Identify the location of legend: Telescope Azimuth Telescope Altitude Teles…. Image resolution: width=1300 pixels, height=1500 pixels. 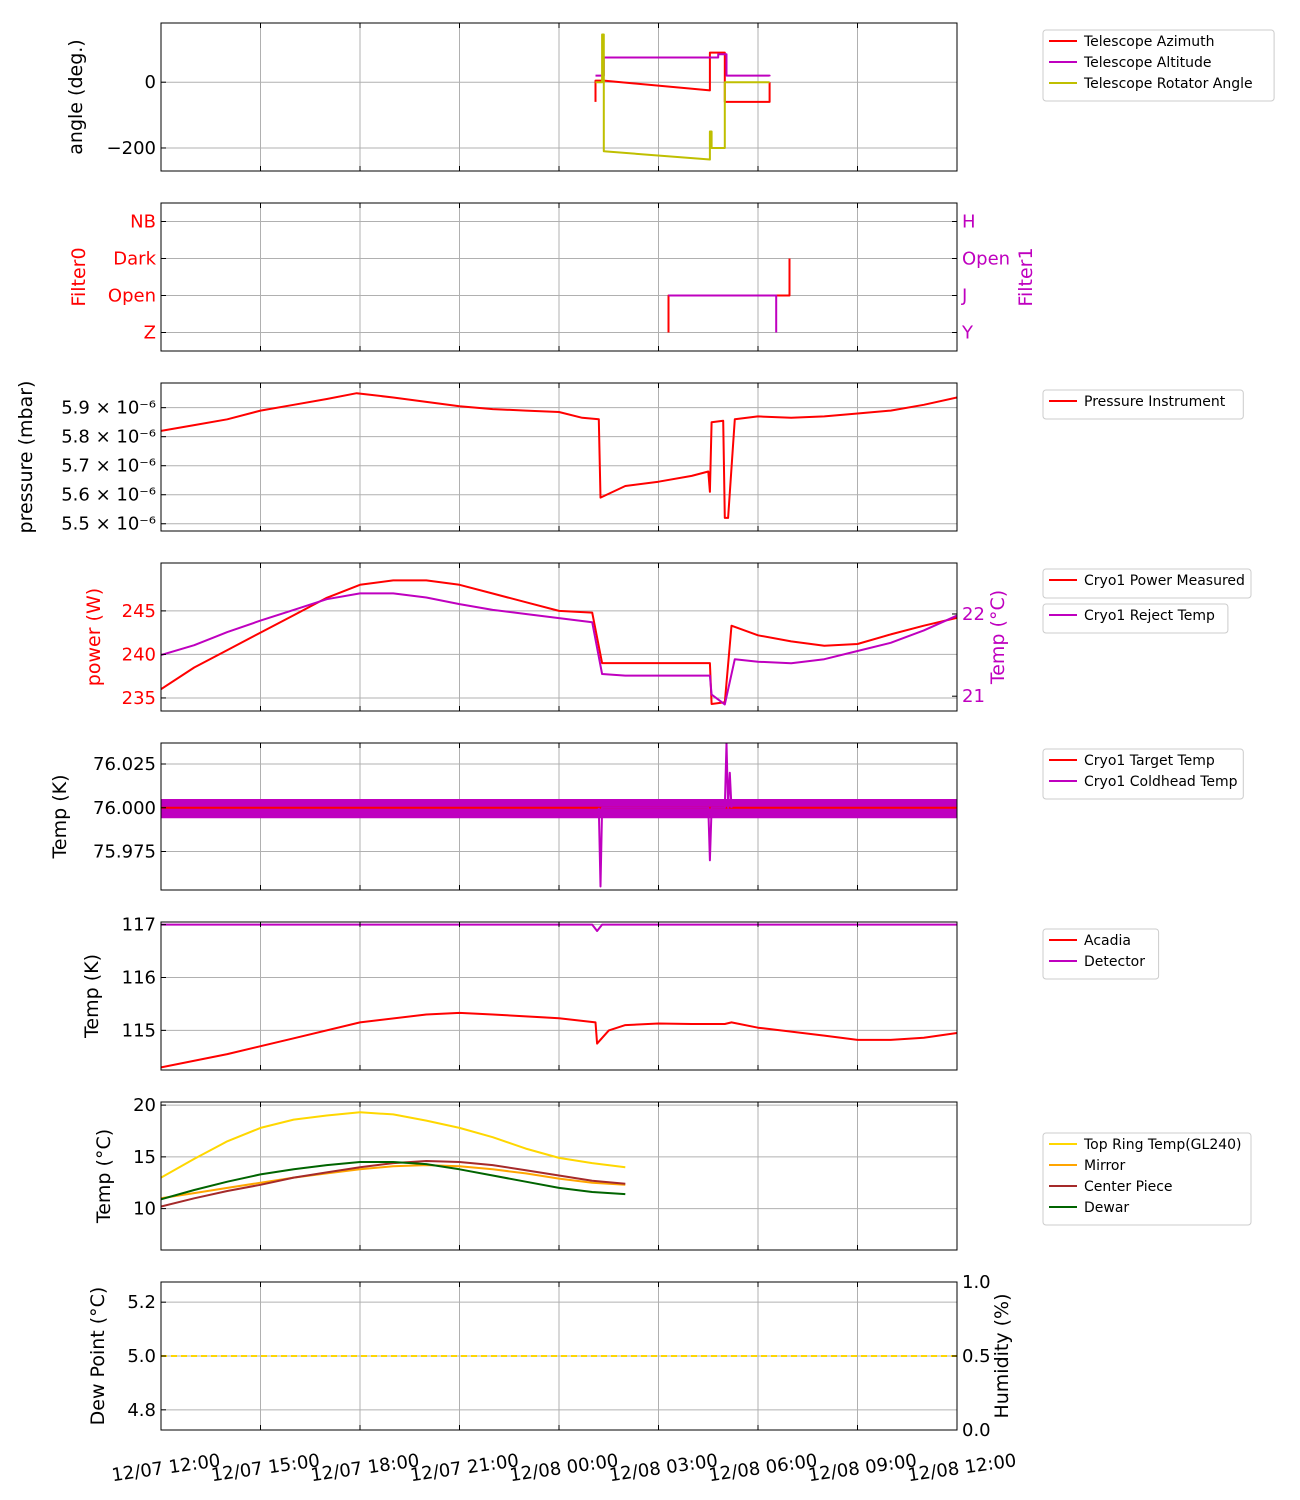
(1158, 65).